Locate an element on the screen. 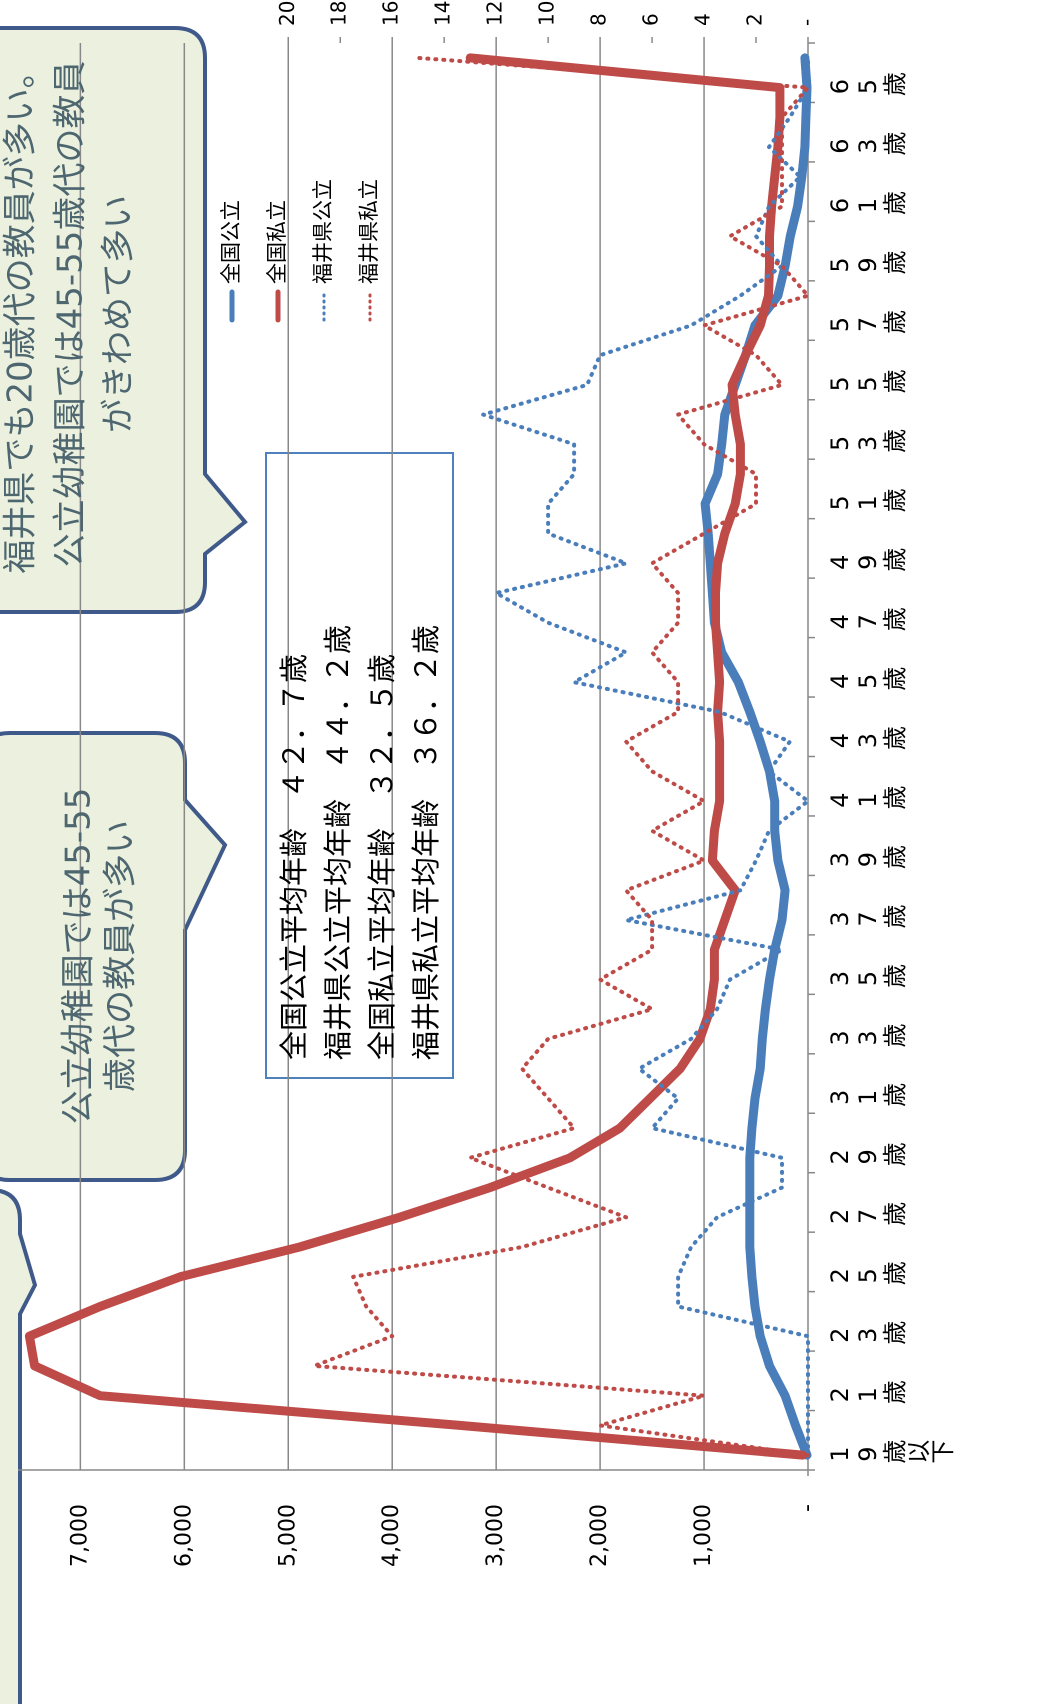  x-tick-label: 45歳 is located at coordinates (866, 681).